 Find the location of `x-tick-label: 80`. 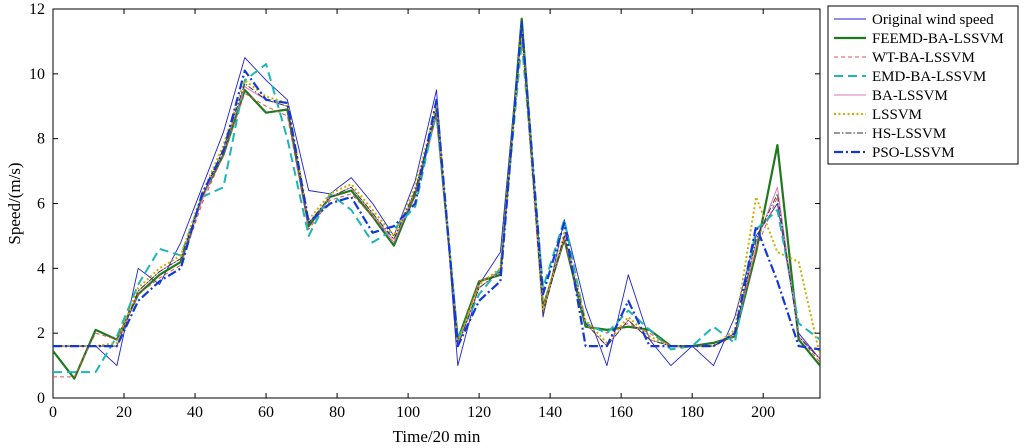

x-tick-label: 80 is located at coordinates (337, 412).